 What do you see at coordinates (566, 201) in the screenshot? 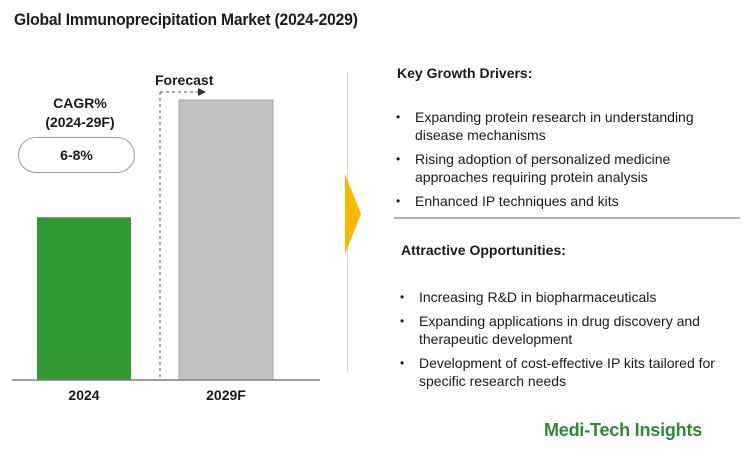
I see `list-item: Enhanced IP techniques and kits` at bounding box center [566, 201].